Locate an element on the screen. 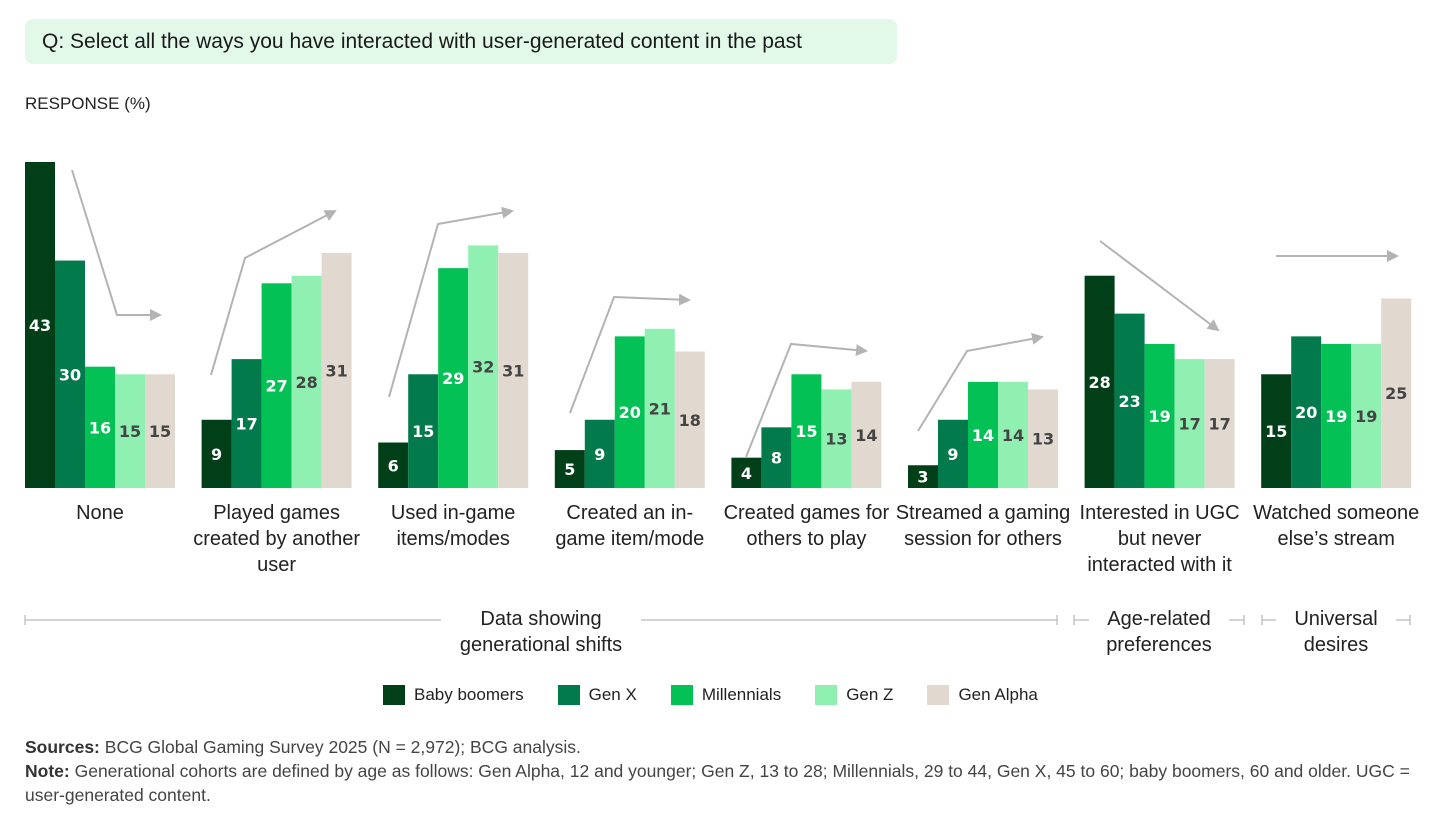 The width and height of the screenshot is (1456, 829). data-label: 8 is located at coordinates (776, 458).